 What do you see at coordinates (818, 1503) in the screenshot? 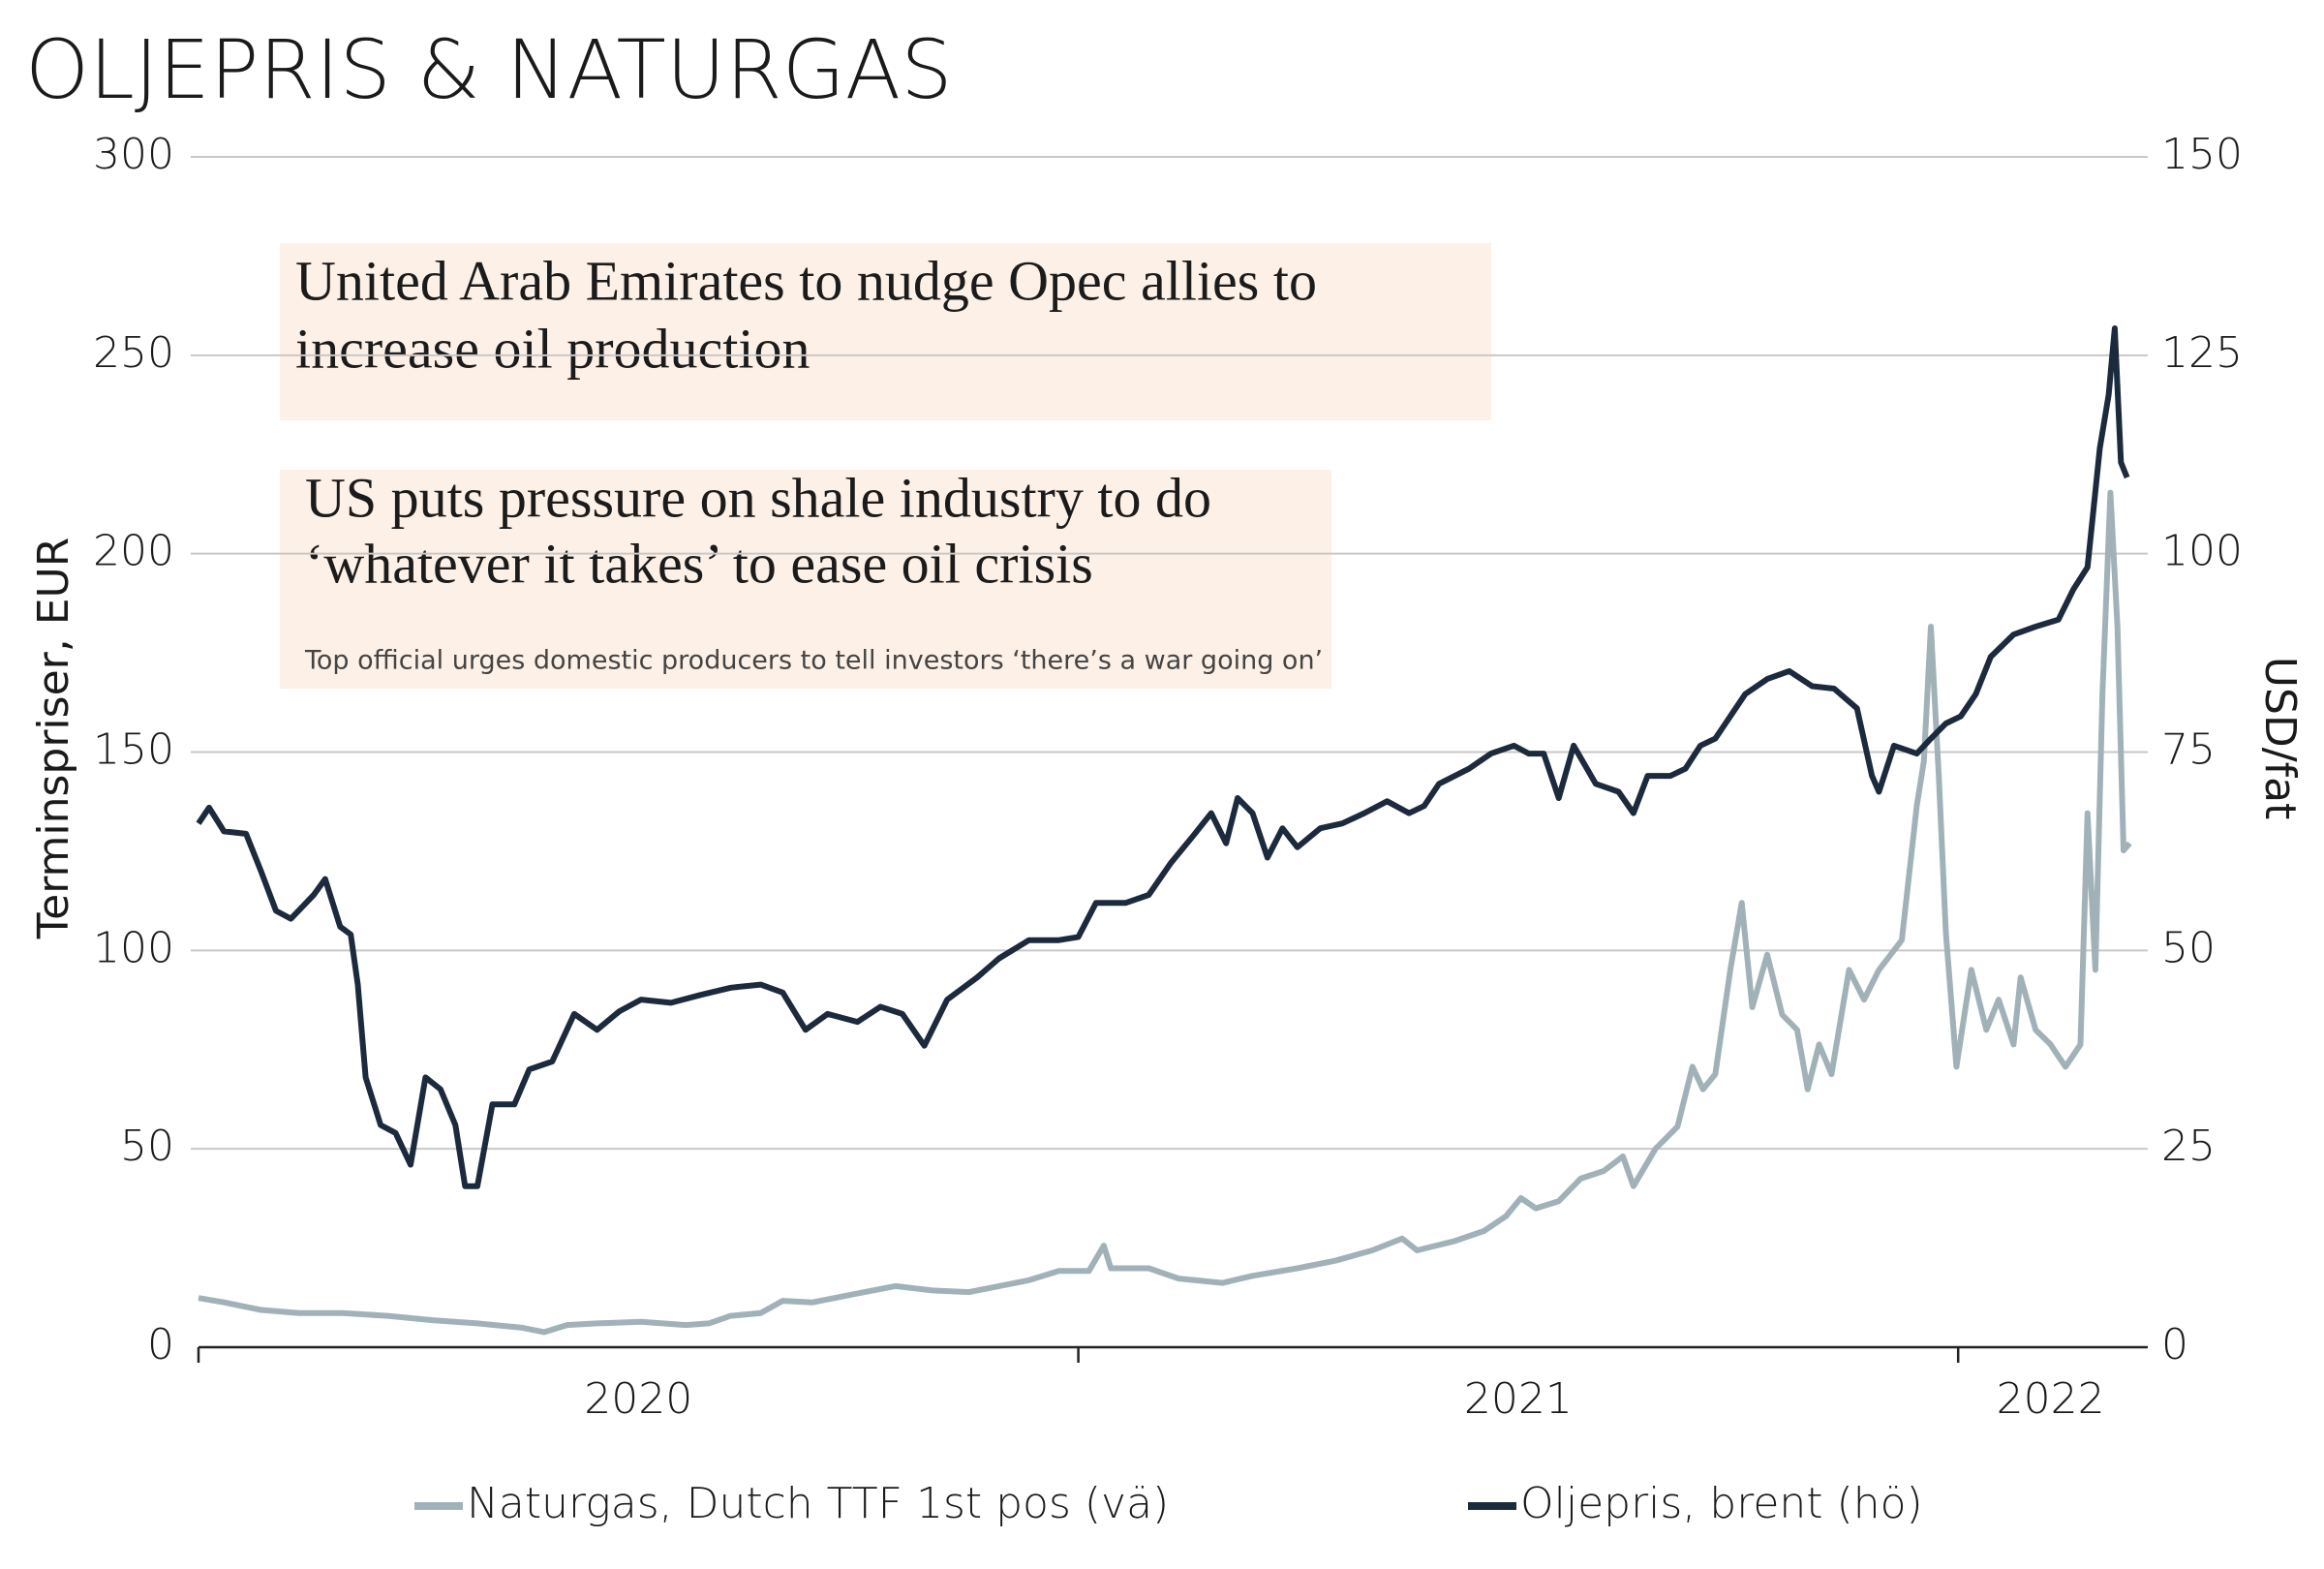
I see `legend-label: Naturgas, Dutch TTF 1st pos (vä)` at bounding box center [818, 1503].